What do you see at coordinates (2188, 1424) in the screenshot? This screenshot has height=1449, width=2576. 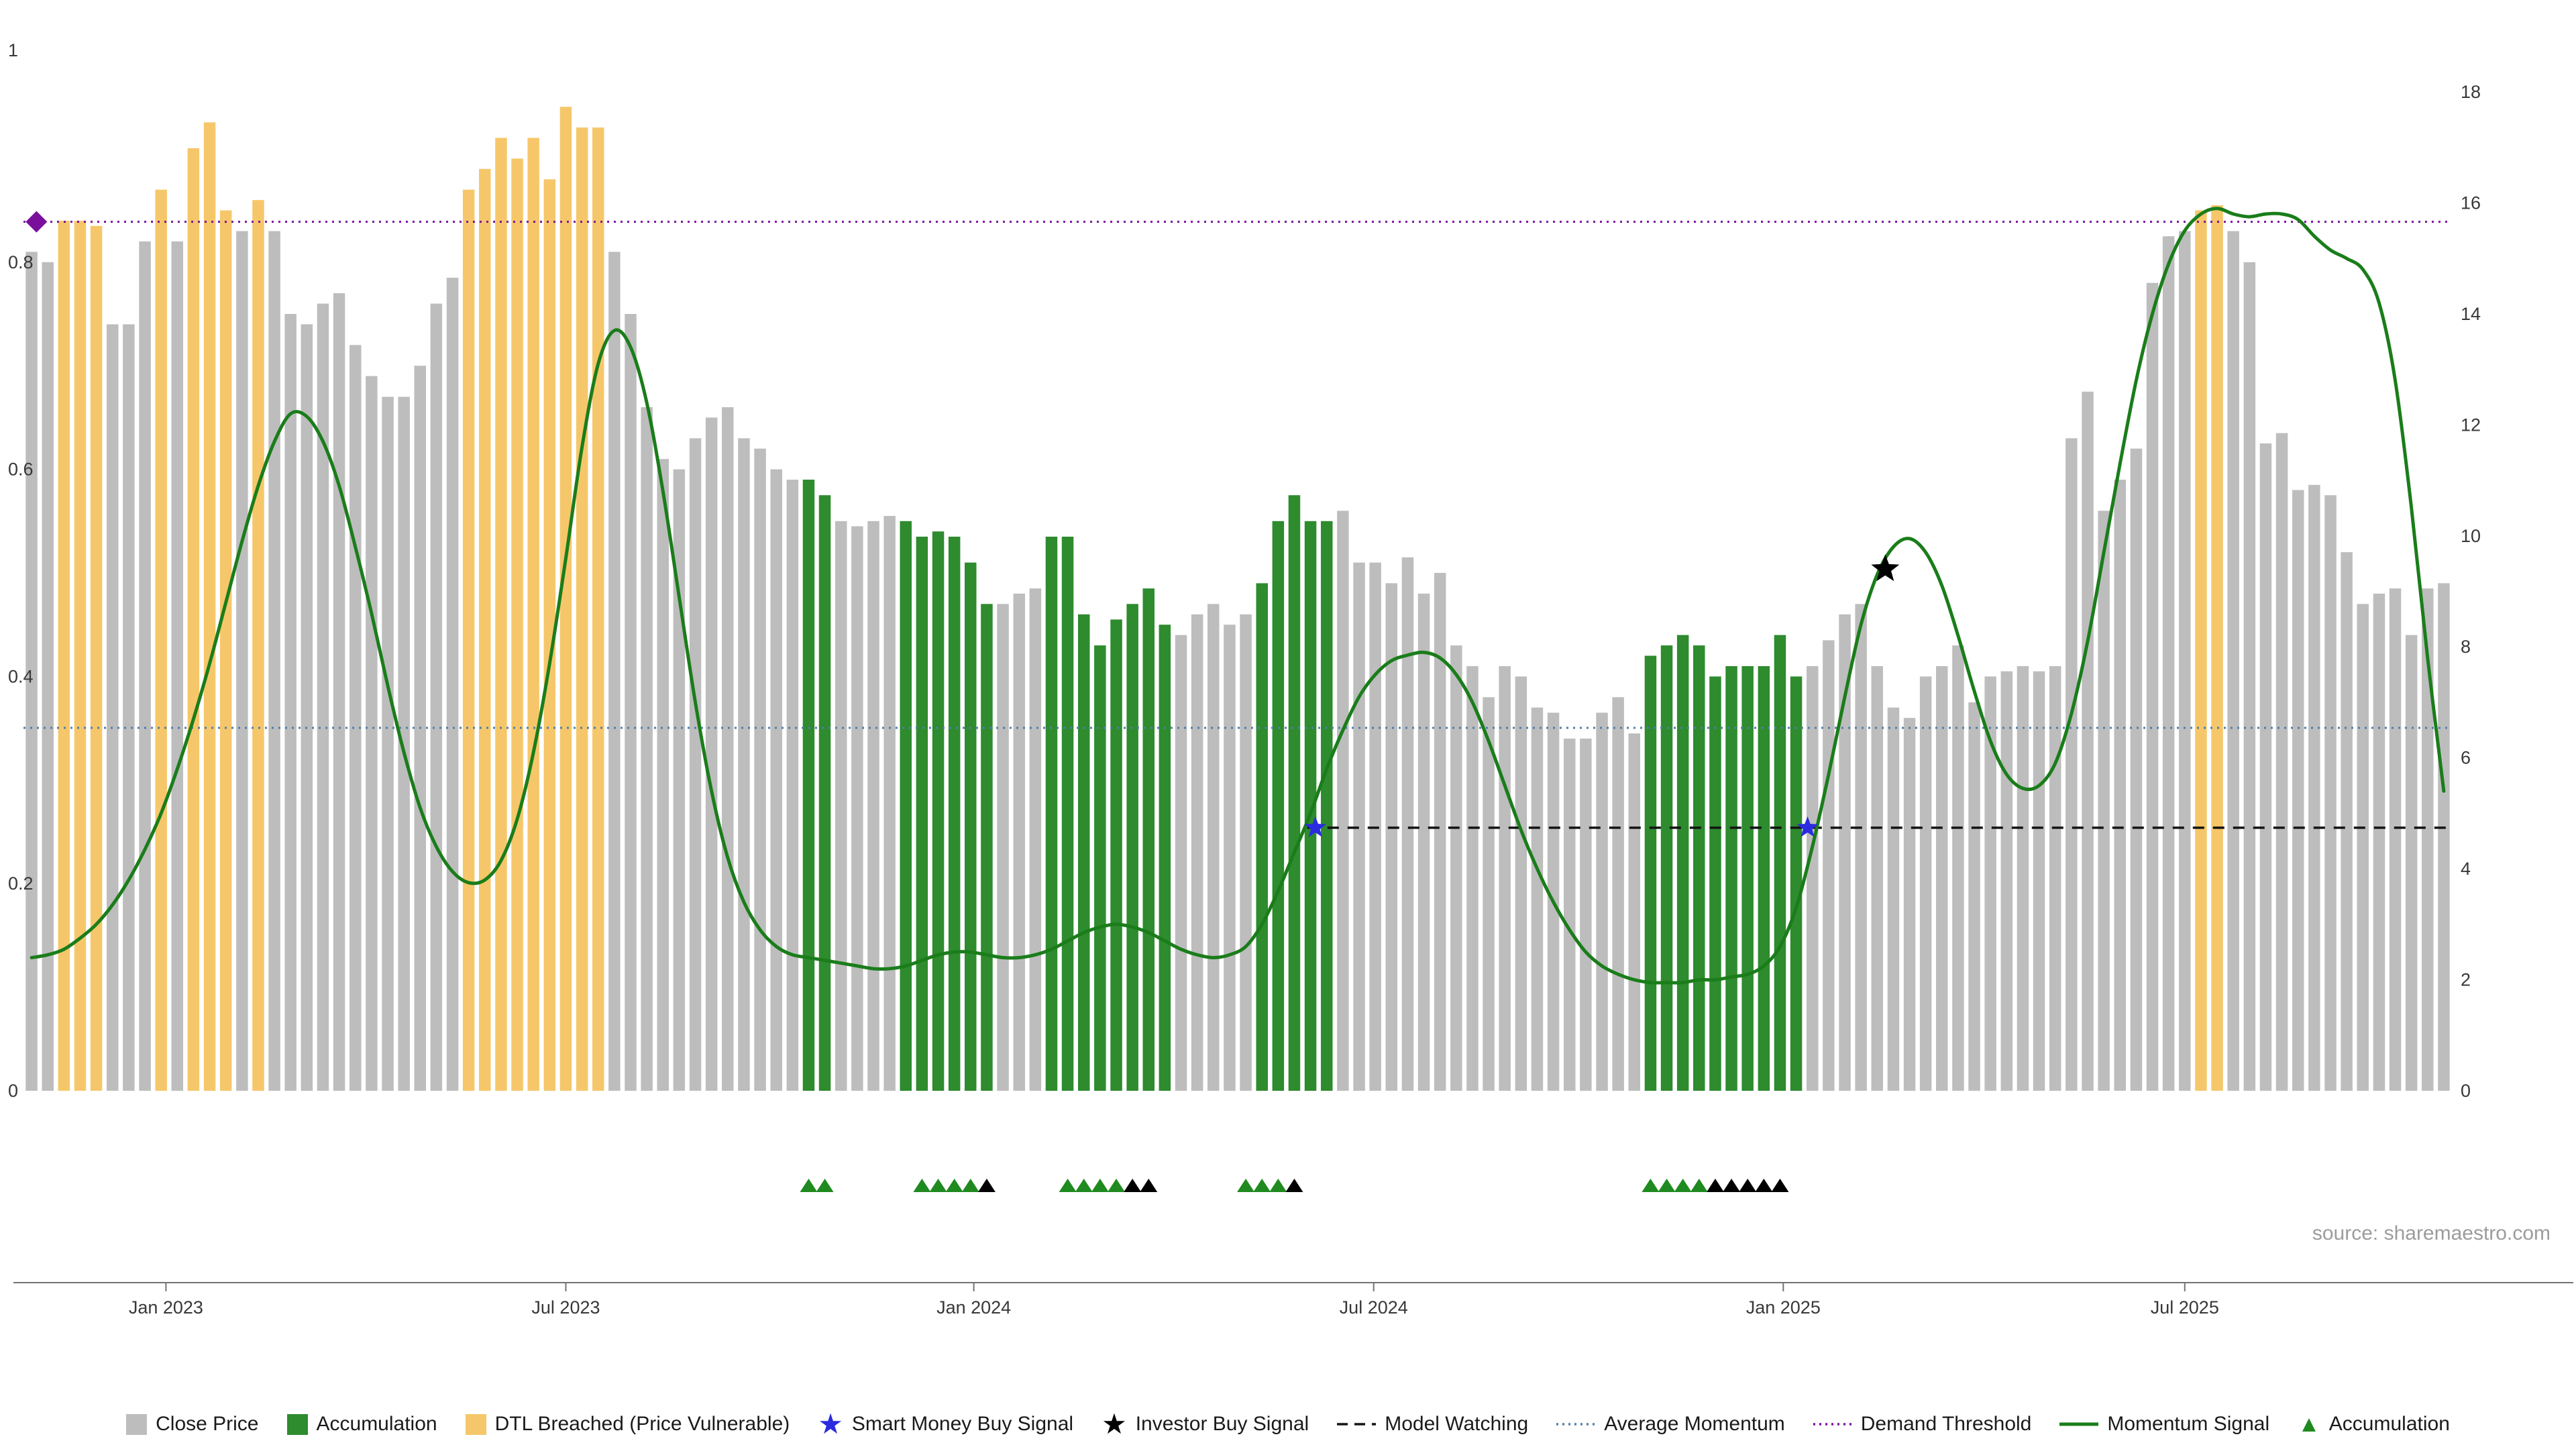 I see `legend-label: Momentum Signal` at bounding box center [2188, 1424].